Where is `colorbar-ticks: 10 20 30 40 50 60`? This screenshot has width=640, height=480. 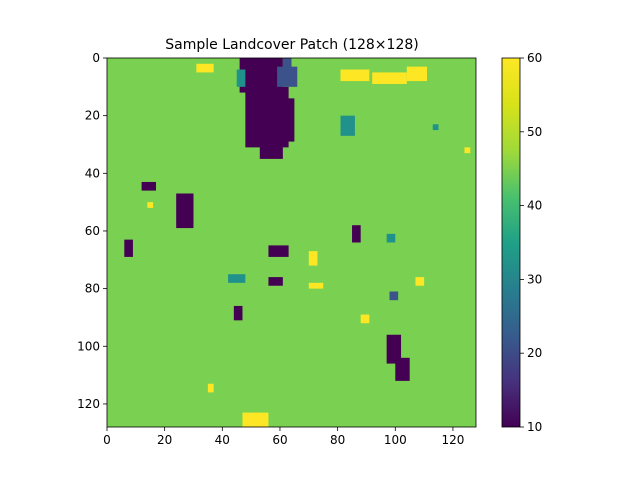 colorbar-ticks: 10 20 30 40 50 60 is located at coordinates (531, 242).